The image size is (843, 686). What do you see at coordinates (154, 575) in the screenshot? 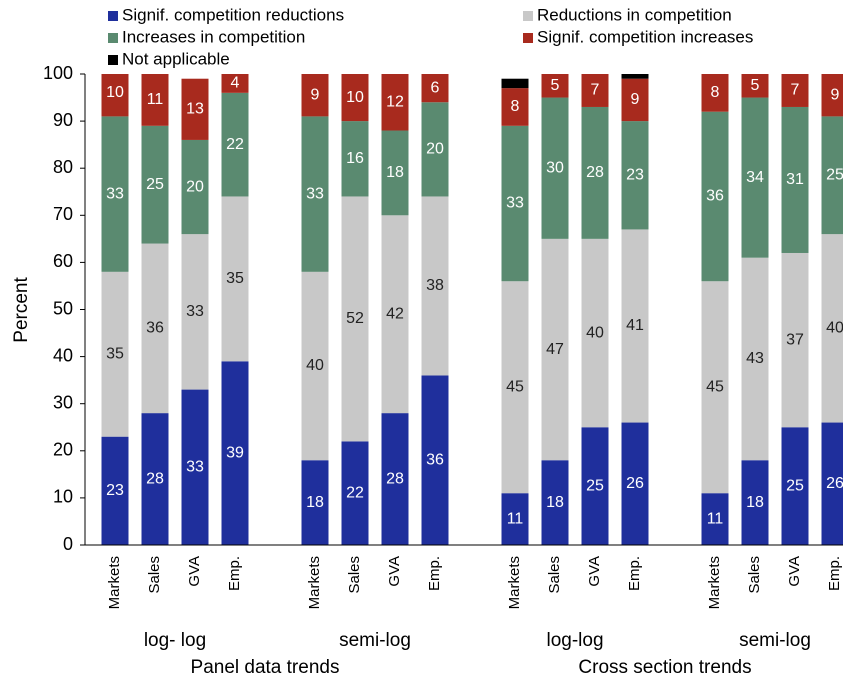
I see `x-tick-label: Sales` at bounding box center [154, 575].